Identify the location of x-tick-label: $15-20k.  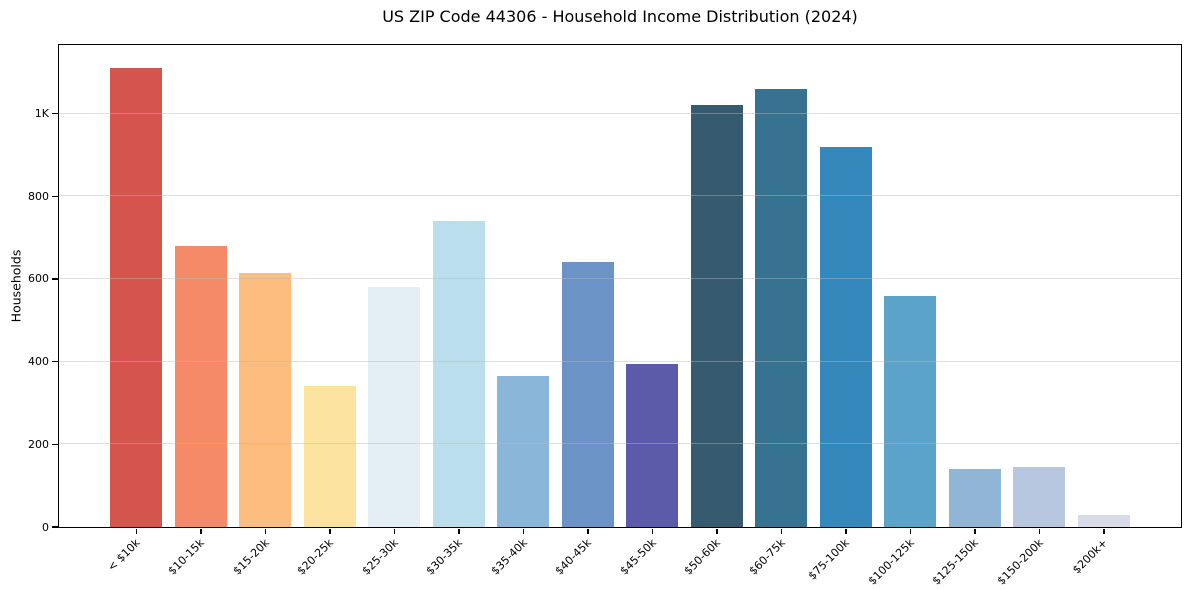
(251, 557).